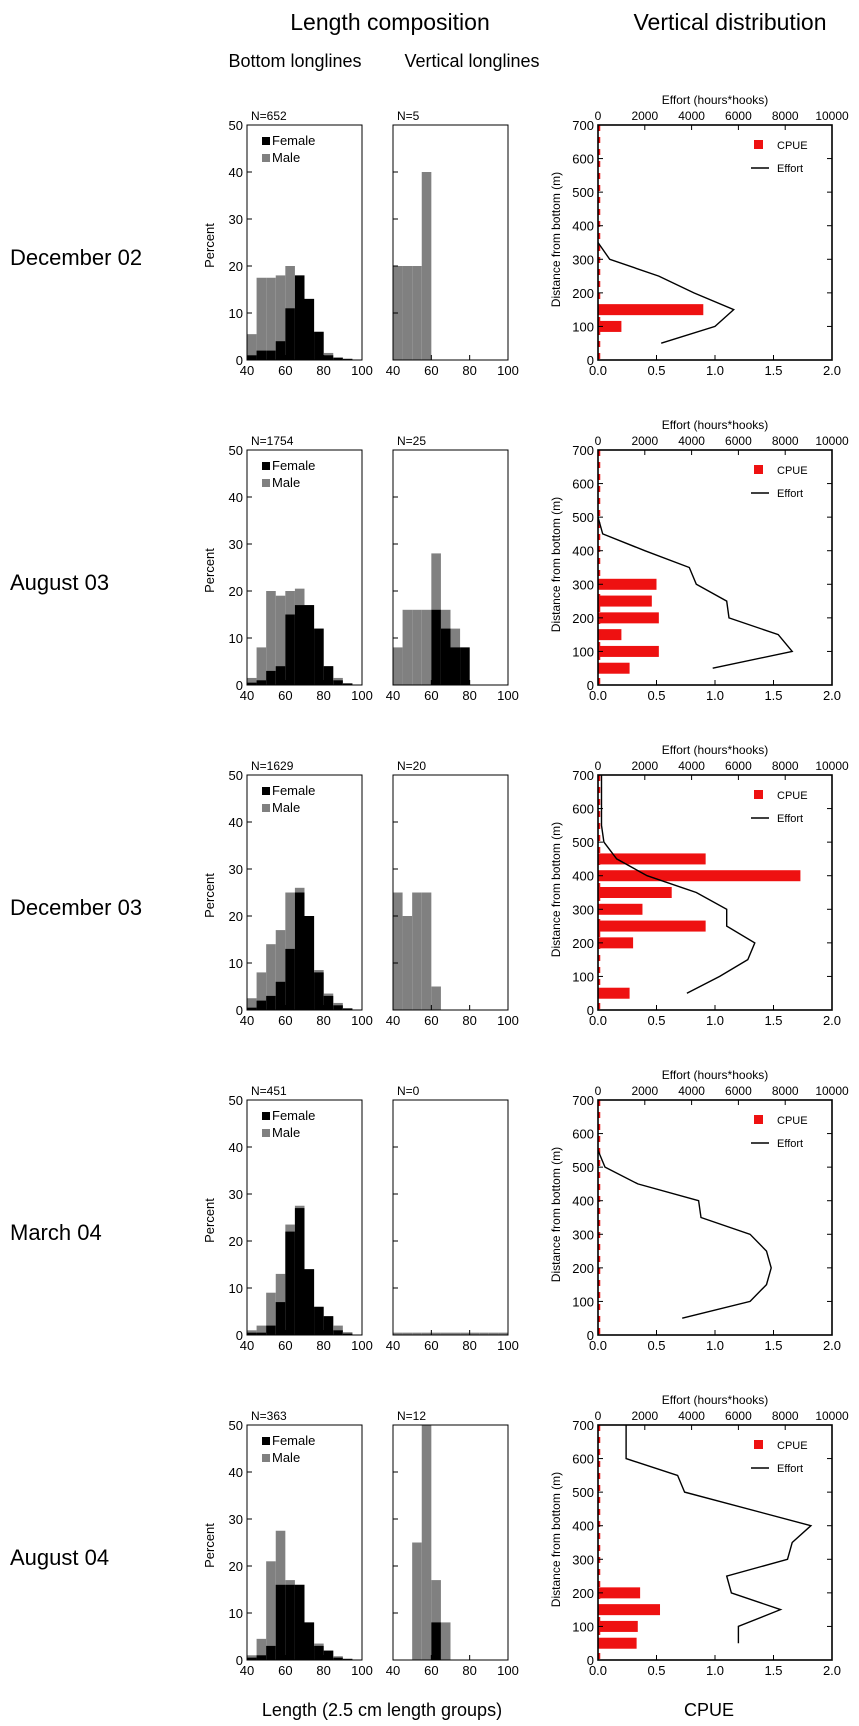  Describe the element at coordinates (656, 695) in the screenshot. I see `x-tick-label: 0.5` at that location.